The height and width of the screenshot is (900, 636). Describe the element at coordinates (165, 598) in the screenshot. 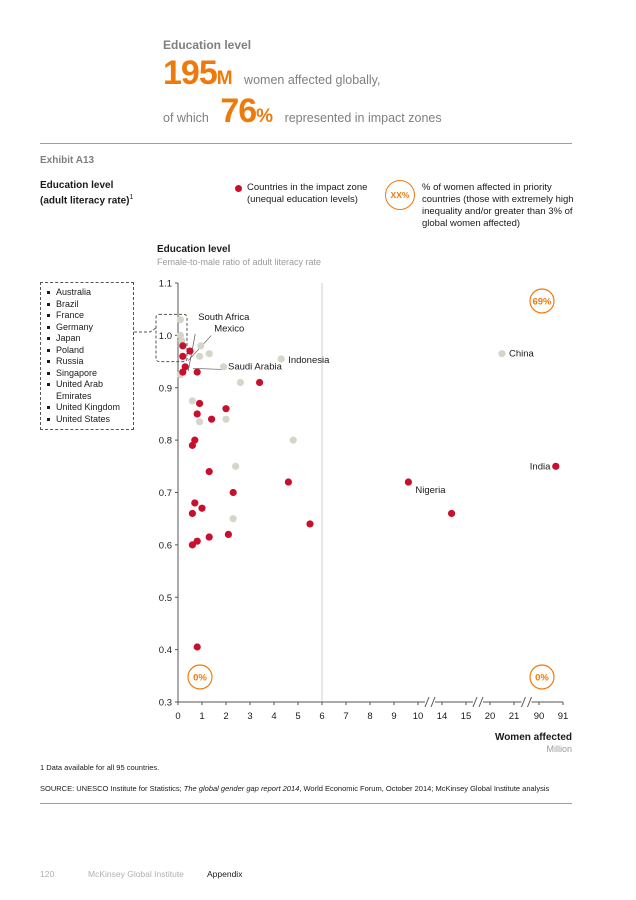

I see `y-tick-label: 0.5` at that location.